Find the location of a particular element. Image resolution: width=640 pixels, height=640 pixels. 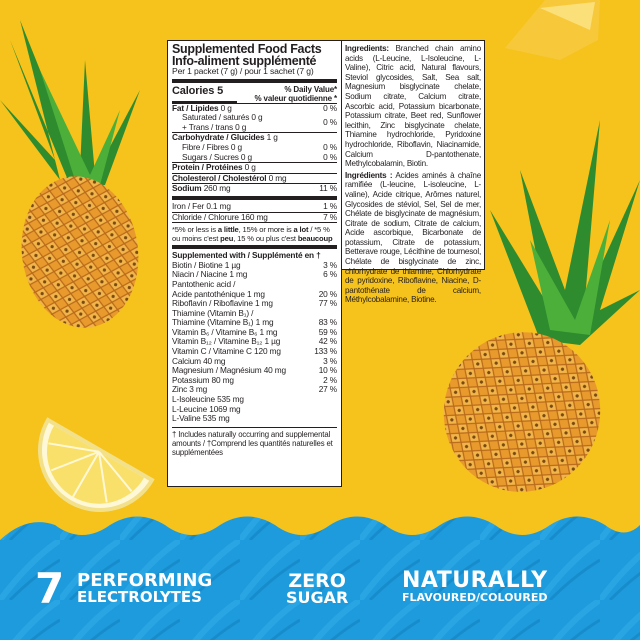

supplement-row: Biotin / Biotine 1 µg 3 % is located at coordinates (254, 264).